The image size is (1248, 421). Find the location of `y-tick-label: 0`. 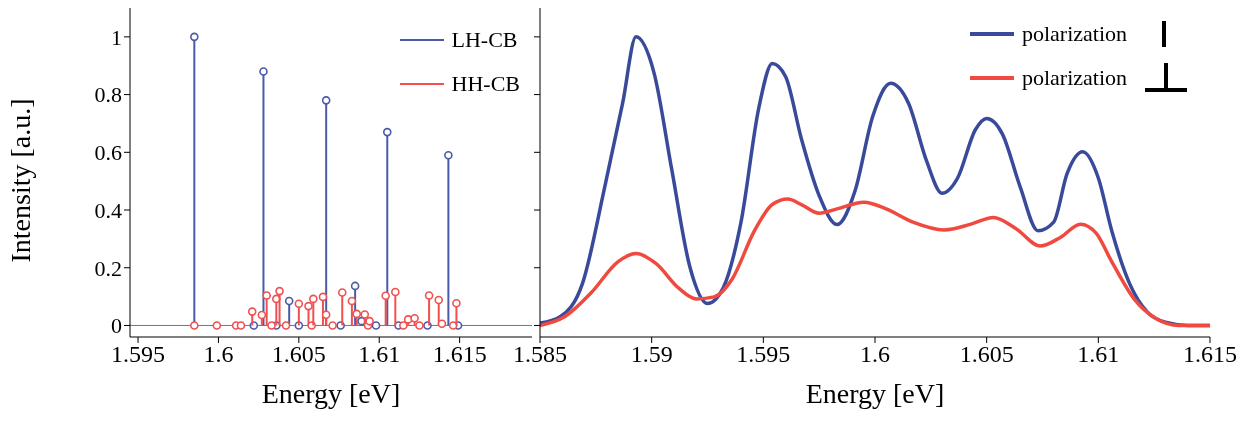

y-tick-label: 0 is located at coordinates (116, 326).